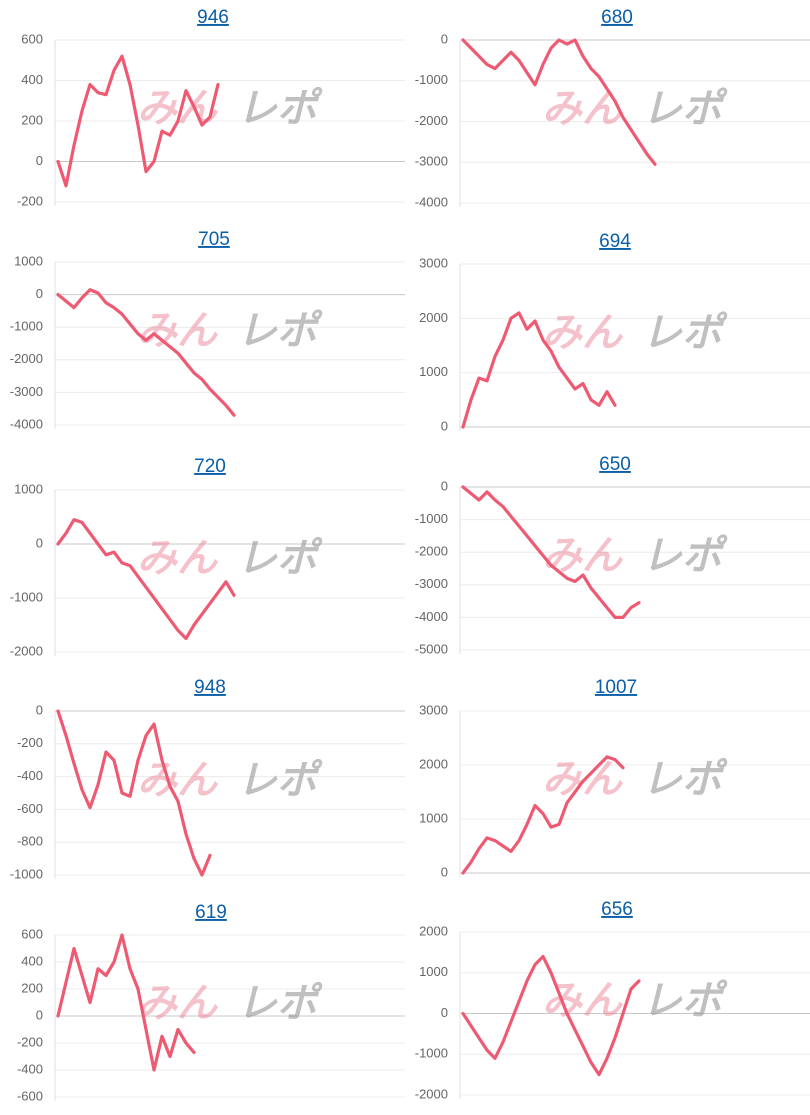 Image resolution: width=810 pixels, height=1115 pixels. I want to click on chart-title: 705, so click(214, 239).